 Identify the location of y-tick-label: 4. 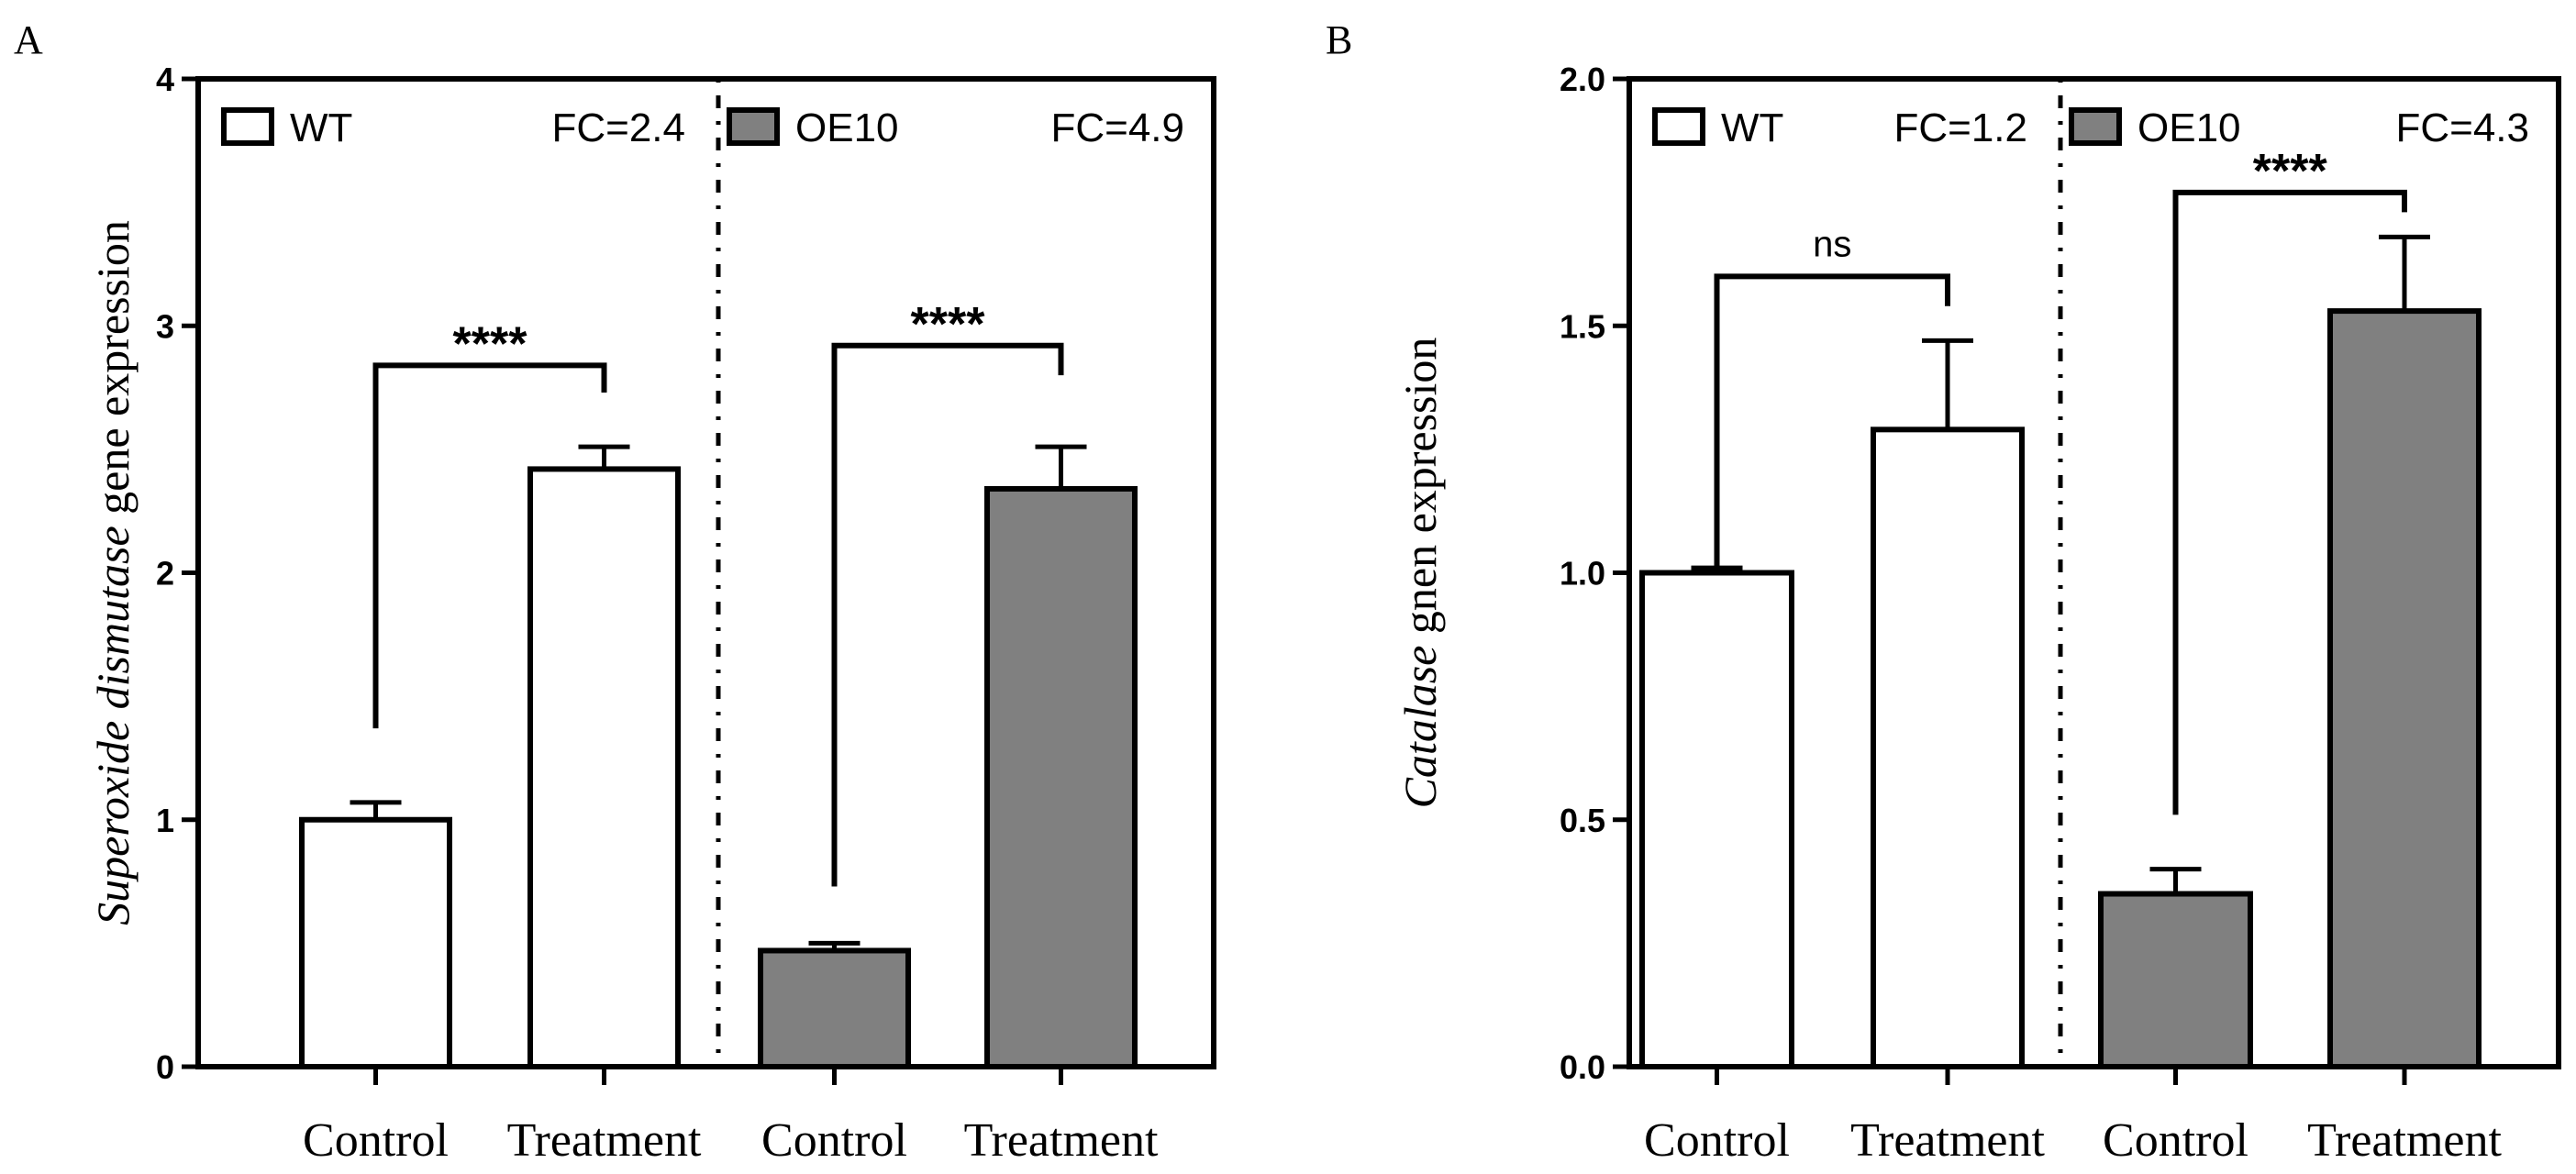
(165, 79).